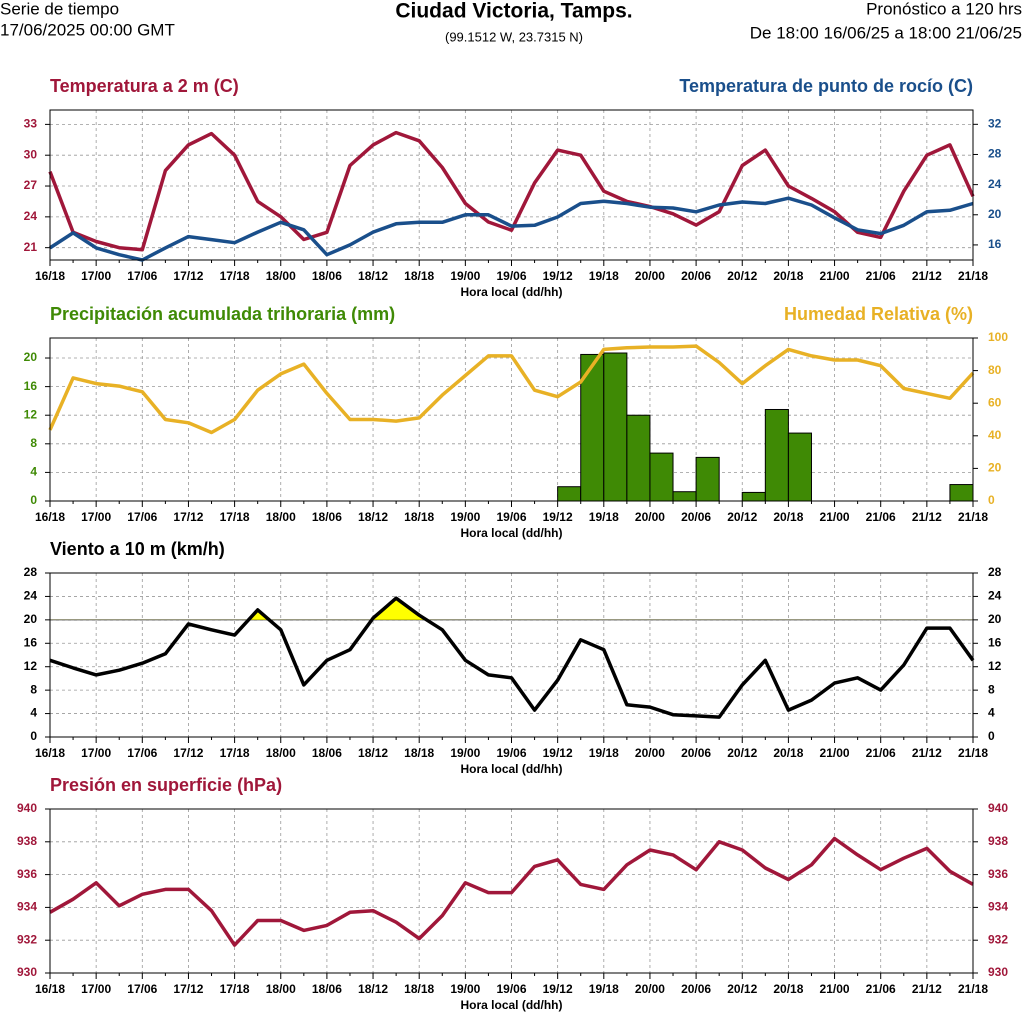 Image resolution: width=1024 pixels, height=1024 pixels. Describe the element at coordinates (419, 517) in the screenshot. I see `x-tick-label: 18/18` at that location.